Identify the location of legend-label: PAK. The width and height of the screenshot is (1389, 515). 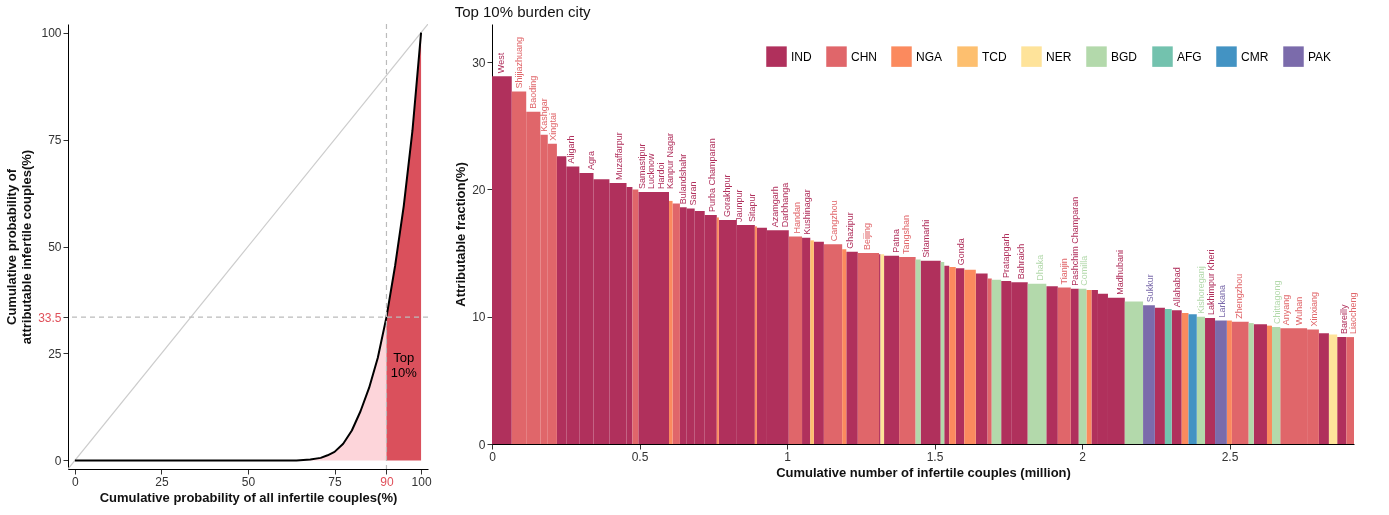
(1320, 56).